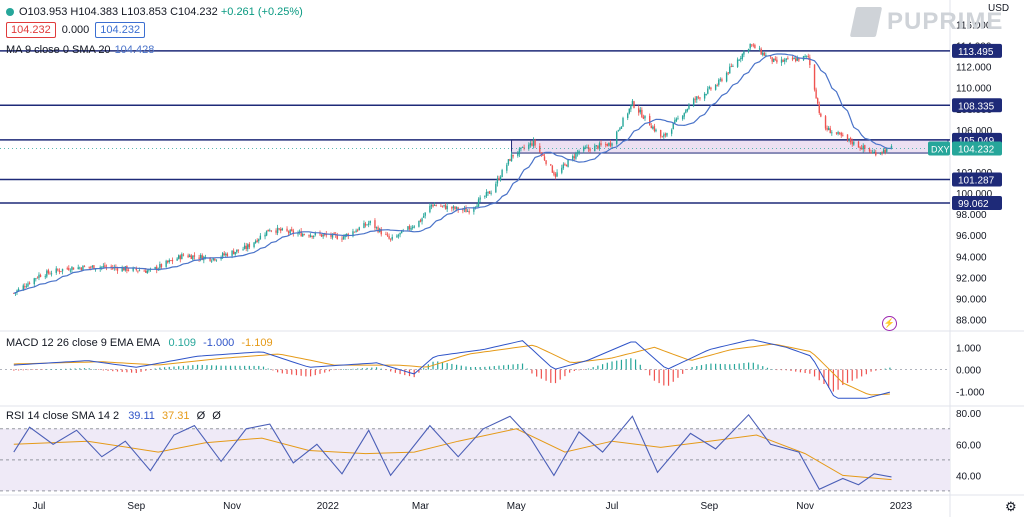 The height and width of the screenshot is (520, 1024). I want to click on value-boxes: 104.232 0.000 104.232, so click(78, 30).